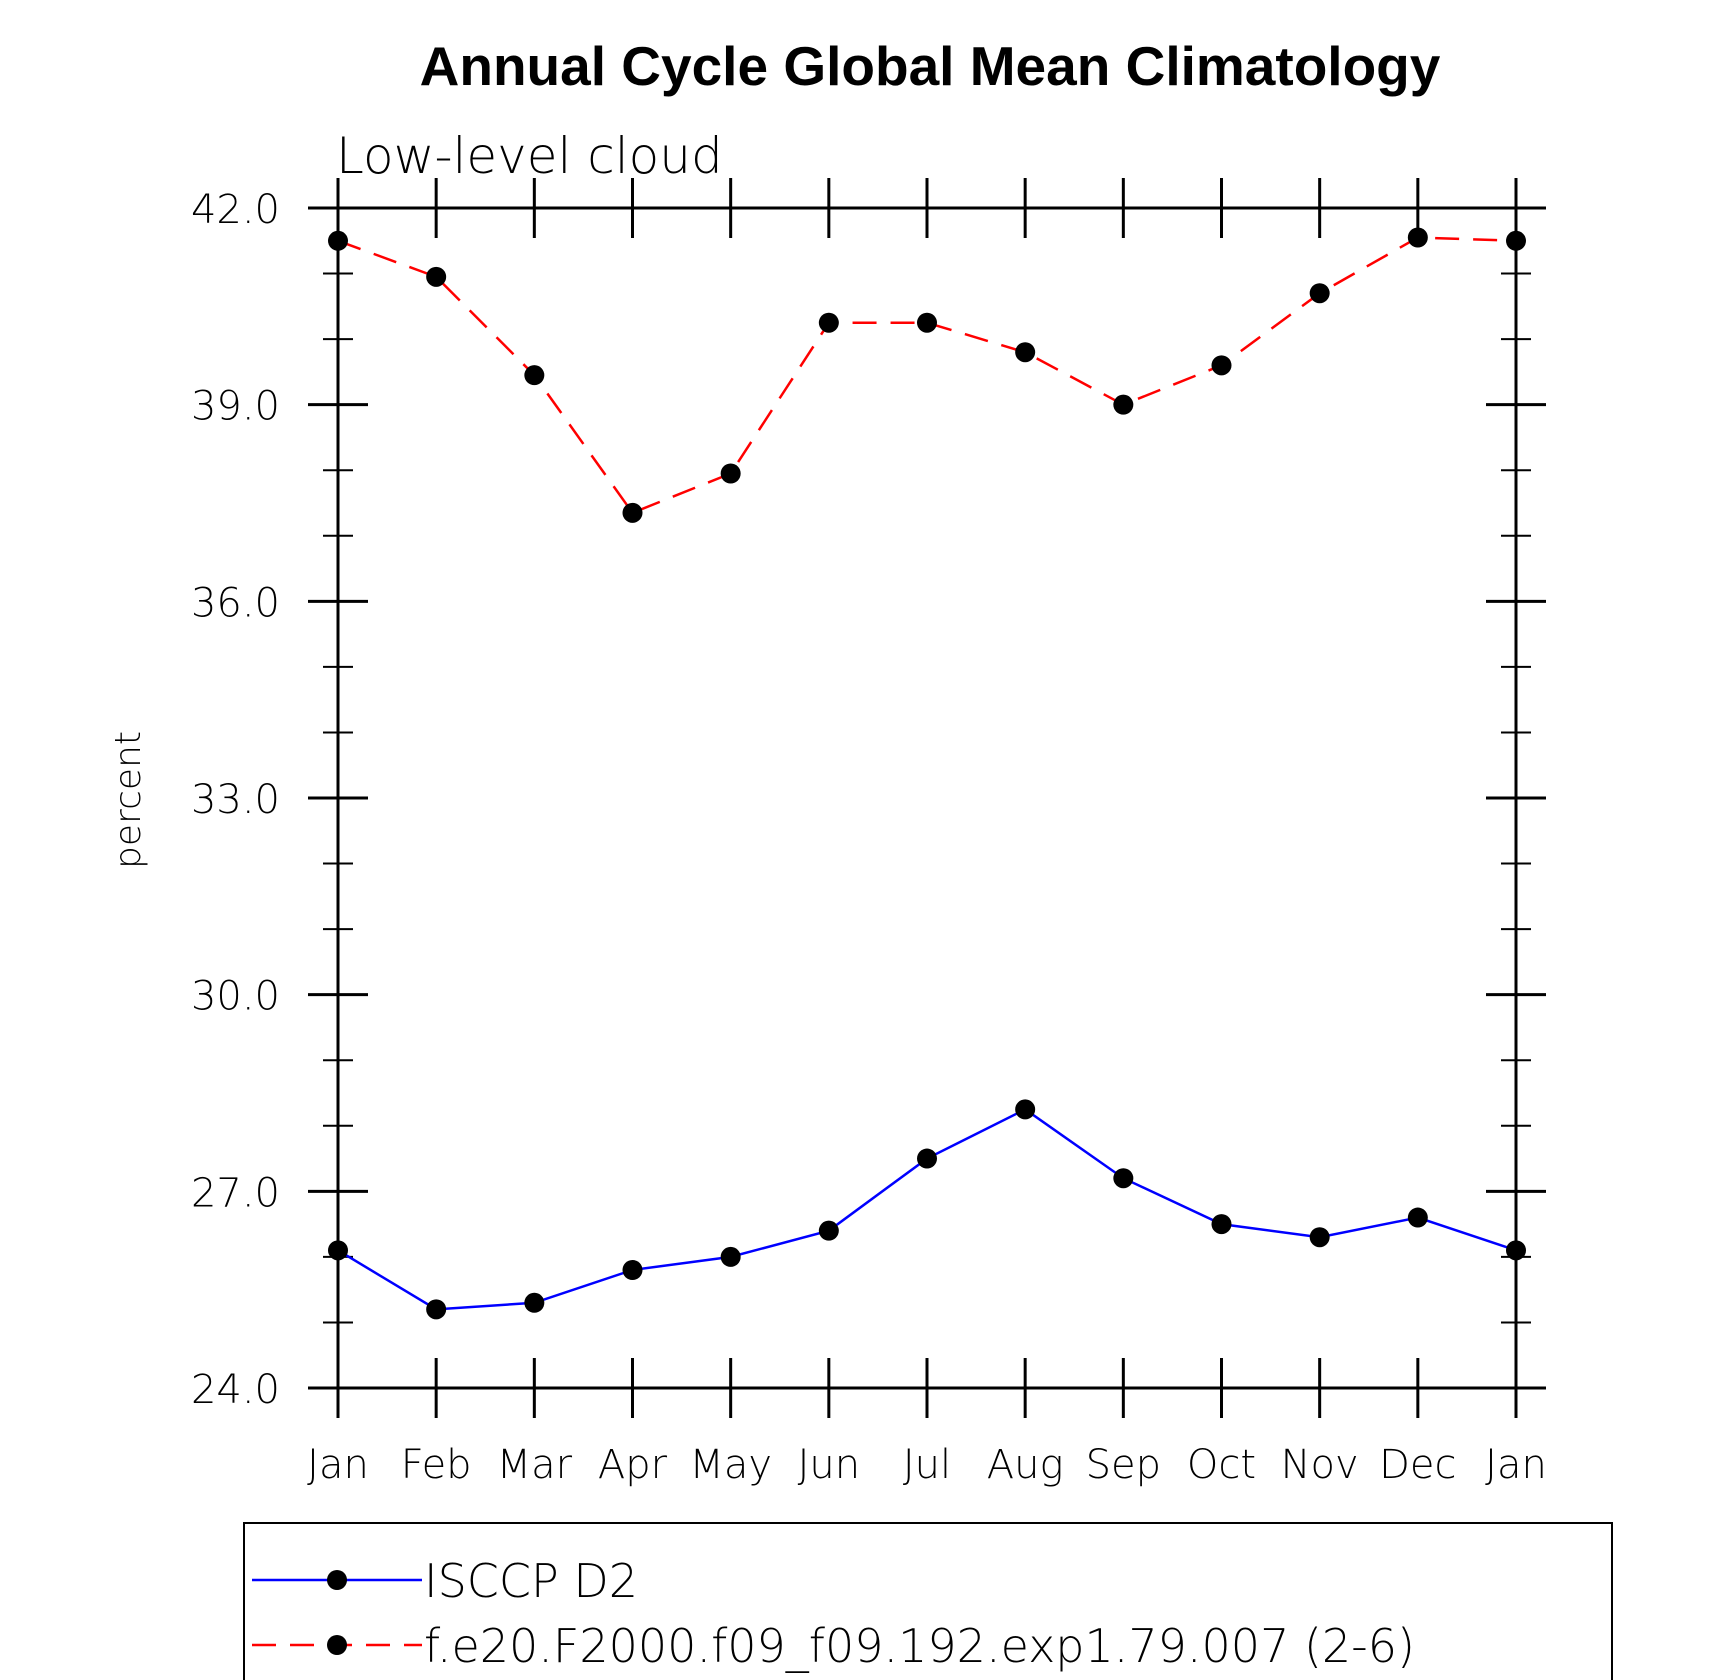  I want to click on y-axis-label: percent, so click(128, 800).